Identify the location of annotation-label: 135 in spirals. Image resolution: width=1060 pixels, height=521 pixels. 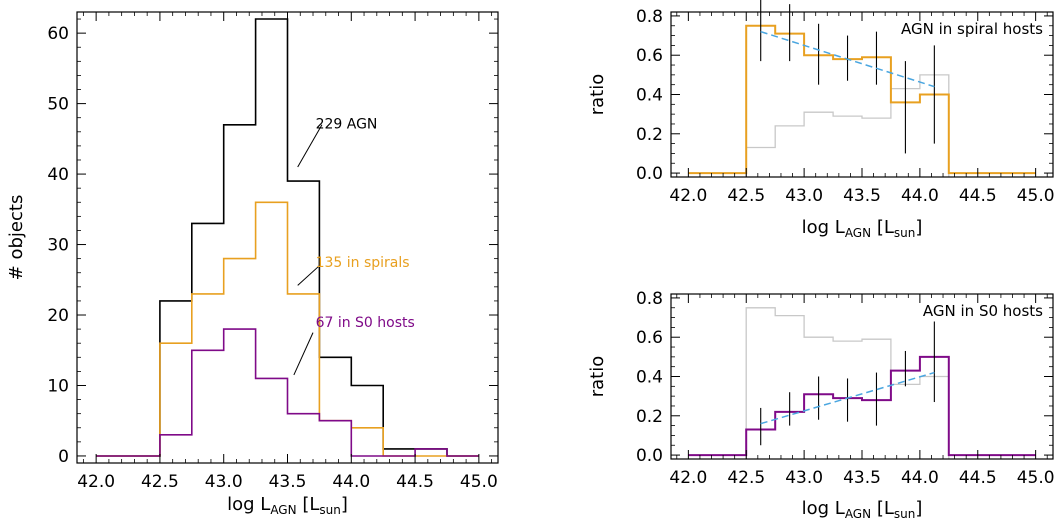
(363, 263).